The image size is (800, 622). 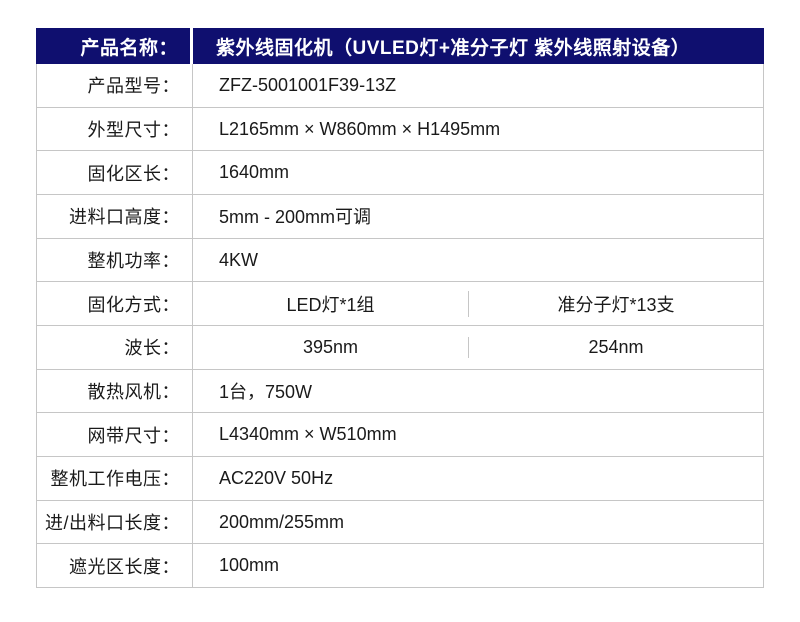 What do you see at coordinates (115, 304) in the screenshot?
I see `row-label: 固化方式：` at bounding box center [115, 304].